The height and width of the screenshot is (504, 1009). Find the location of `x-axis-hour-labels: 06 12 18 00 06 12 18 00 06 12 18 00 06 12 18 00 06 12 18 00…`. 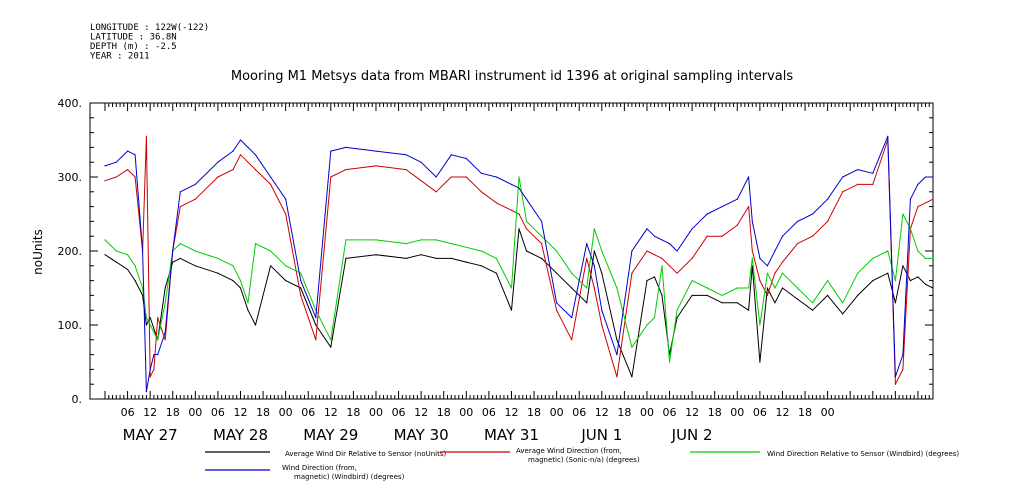

x-axis-hour-labels: 06 12 18 00 06 12 18 00 06 12 18 00 06 12 18 00 06 12 18 00… is located at coordinates (478, 412).